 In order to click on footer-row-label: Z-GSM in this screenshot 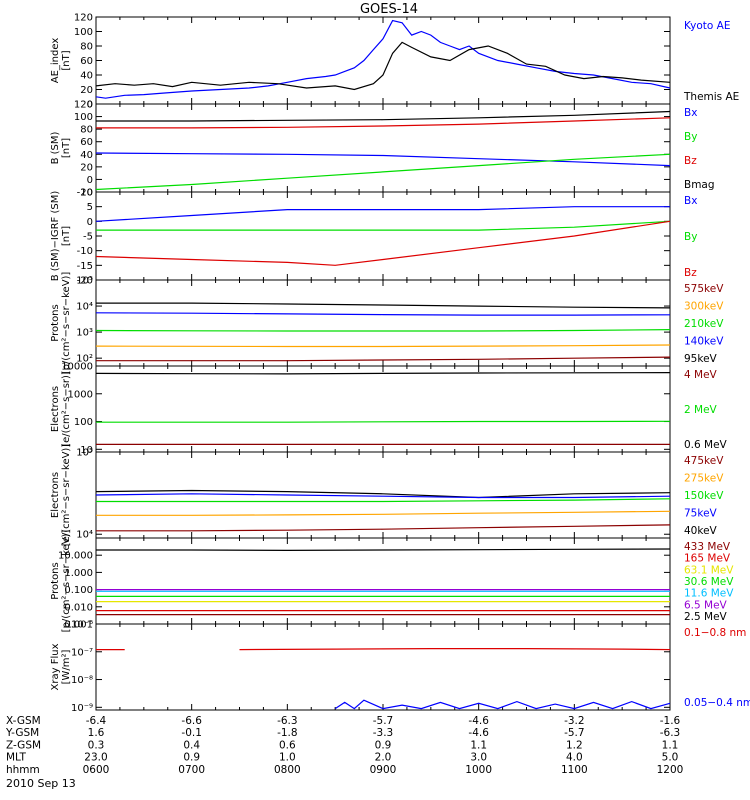, I will do `click(23, 745)`.